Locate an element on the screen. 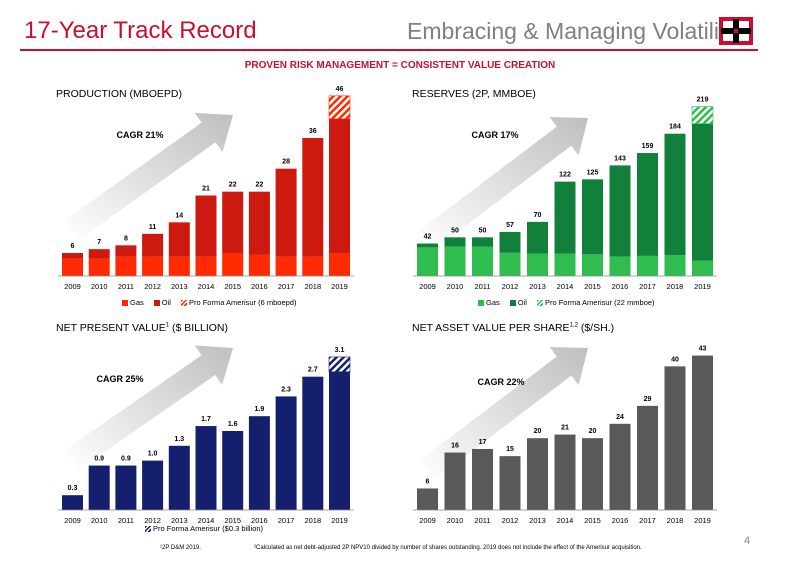 The height and width of the screenshot is (566, 800). data-label: 29 is located at coordinates (648, 399).